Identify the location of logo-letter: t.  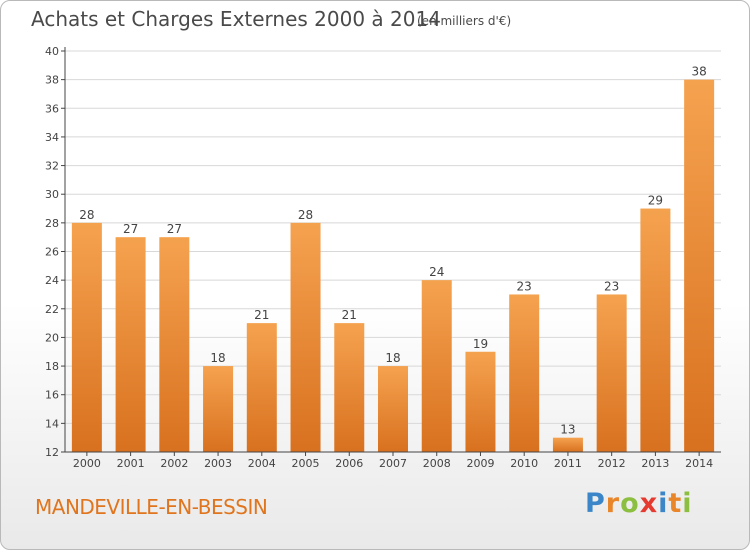
(675, 503).